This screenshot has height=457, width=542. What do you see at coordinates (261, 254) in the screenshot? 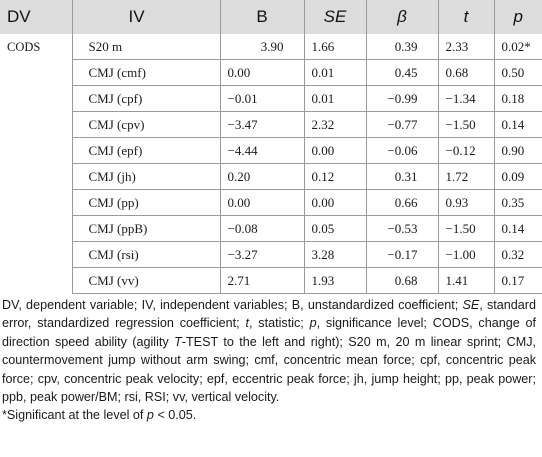
I see `b-cell: −3.27` at bounding box center [261, 254].